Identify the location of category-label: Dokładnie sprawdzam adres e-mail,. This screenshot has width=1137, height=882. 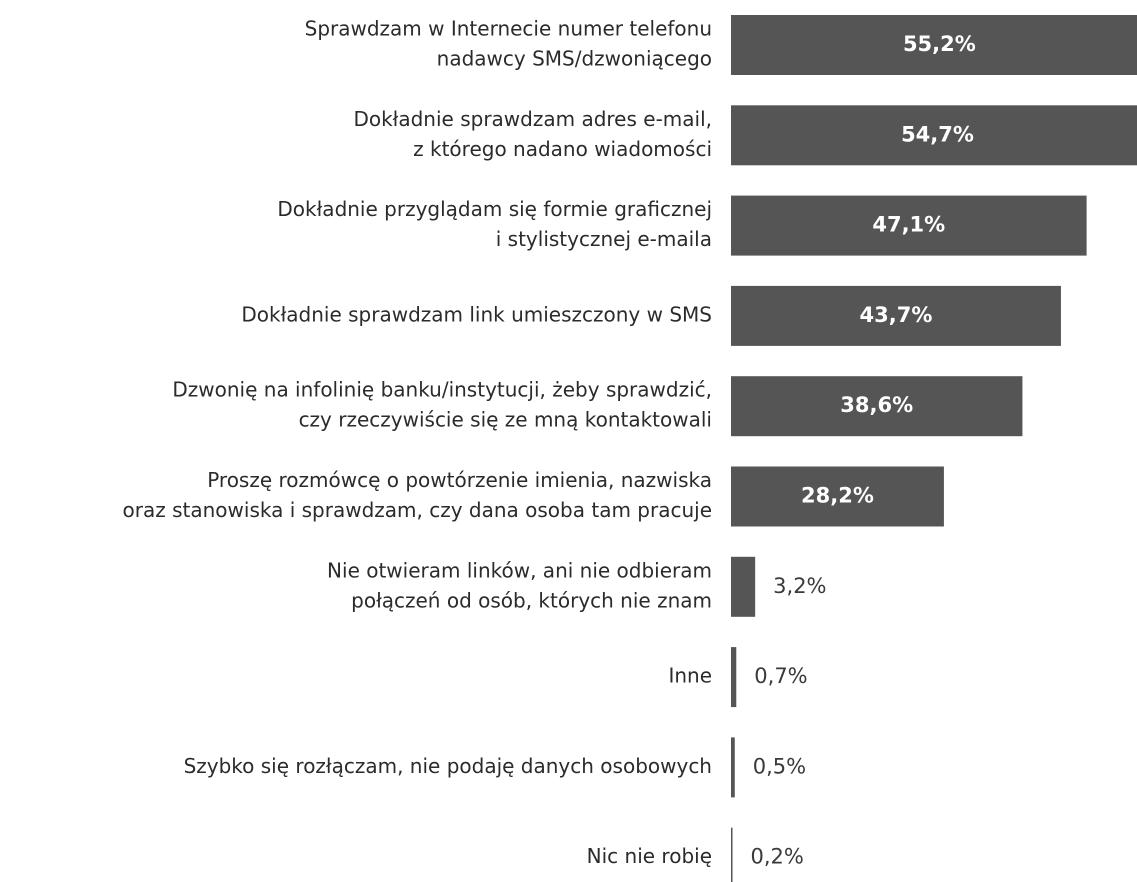
(532, 119).